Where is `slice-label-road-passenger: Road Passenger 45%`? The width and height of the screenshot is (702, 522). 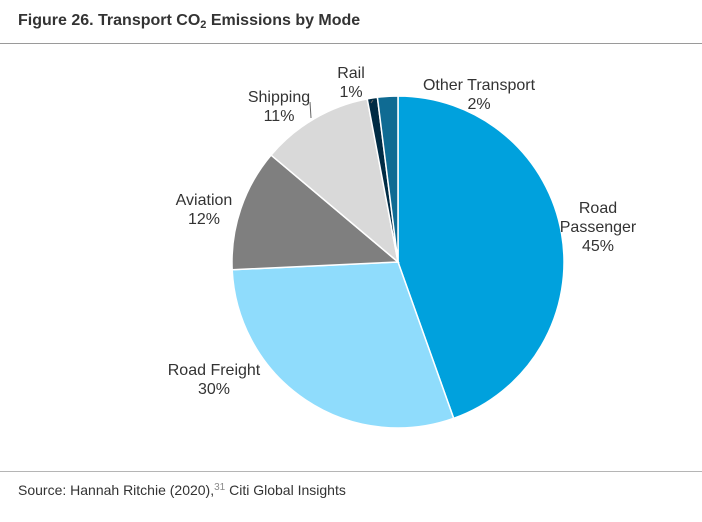
slice-label-road-passenger: Road Passenger 45% is located at coordinates (598, 227).